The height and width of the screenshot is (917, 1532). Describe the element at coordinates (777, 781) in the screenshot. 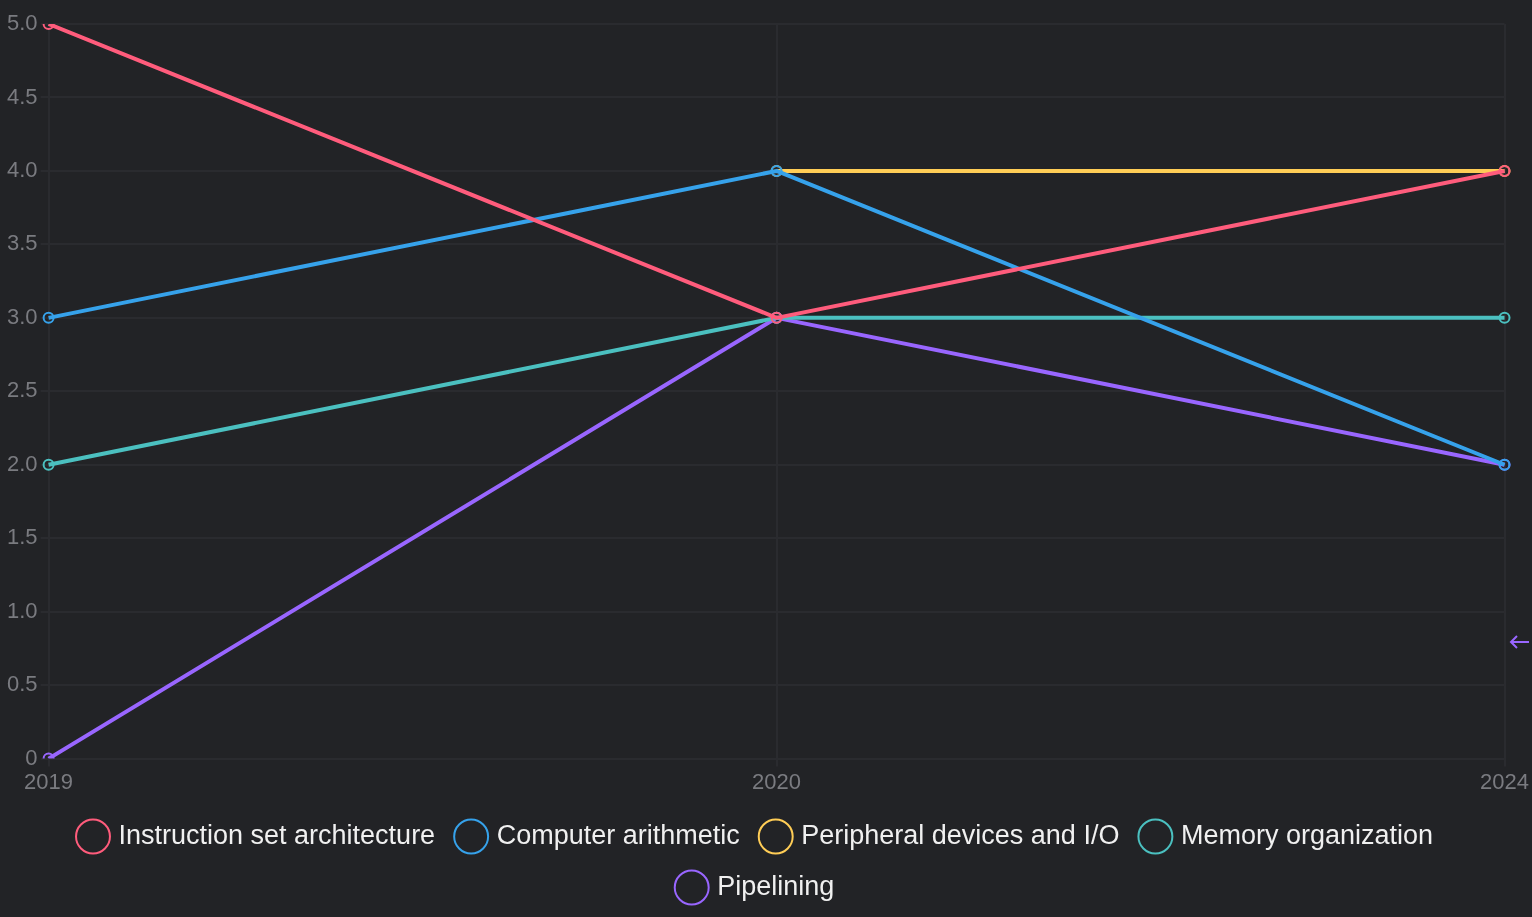

I see `x-tick-label: 2020` at that location.